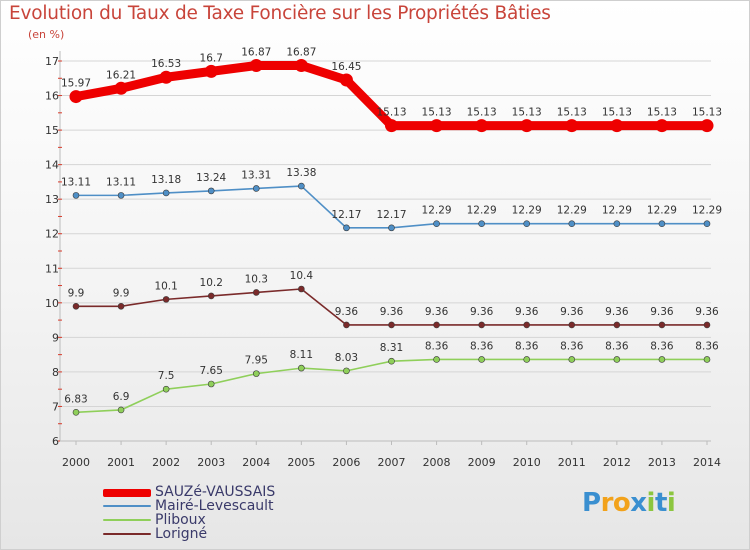  What do you see at coordinates (166, 180) in the screenshot?
I see `data-label-maire-levescault: 13.18` at bounding box center [166, 180].